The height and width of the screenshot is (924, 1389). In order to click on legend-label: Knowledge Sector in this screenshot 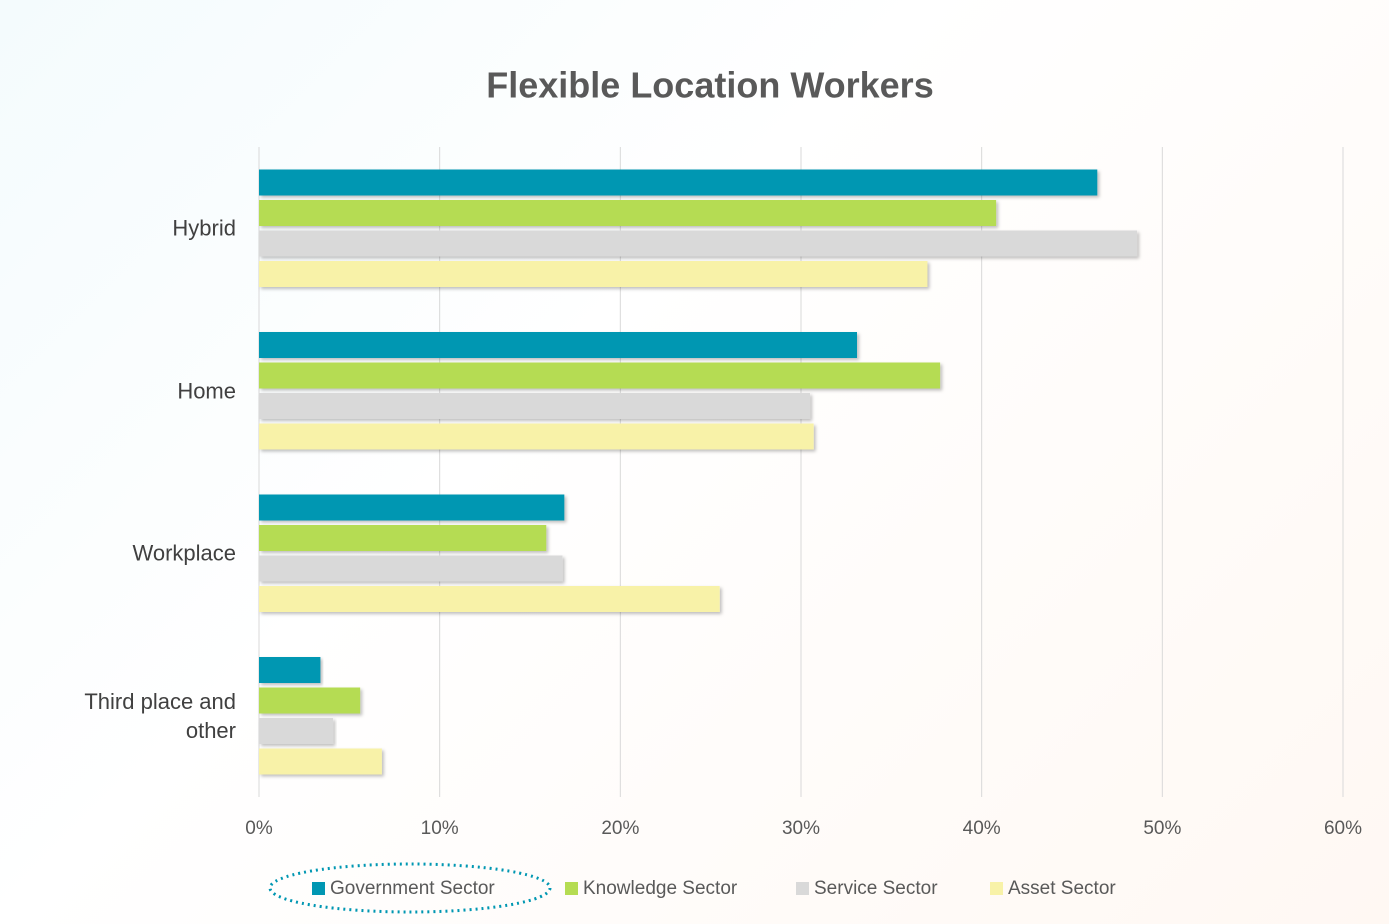, I will do `click(660, 888)`.